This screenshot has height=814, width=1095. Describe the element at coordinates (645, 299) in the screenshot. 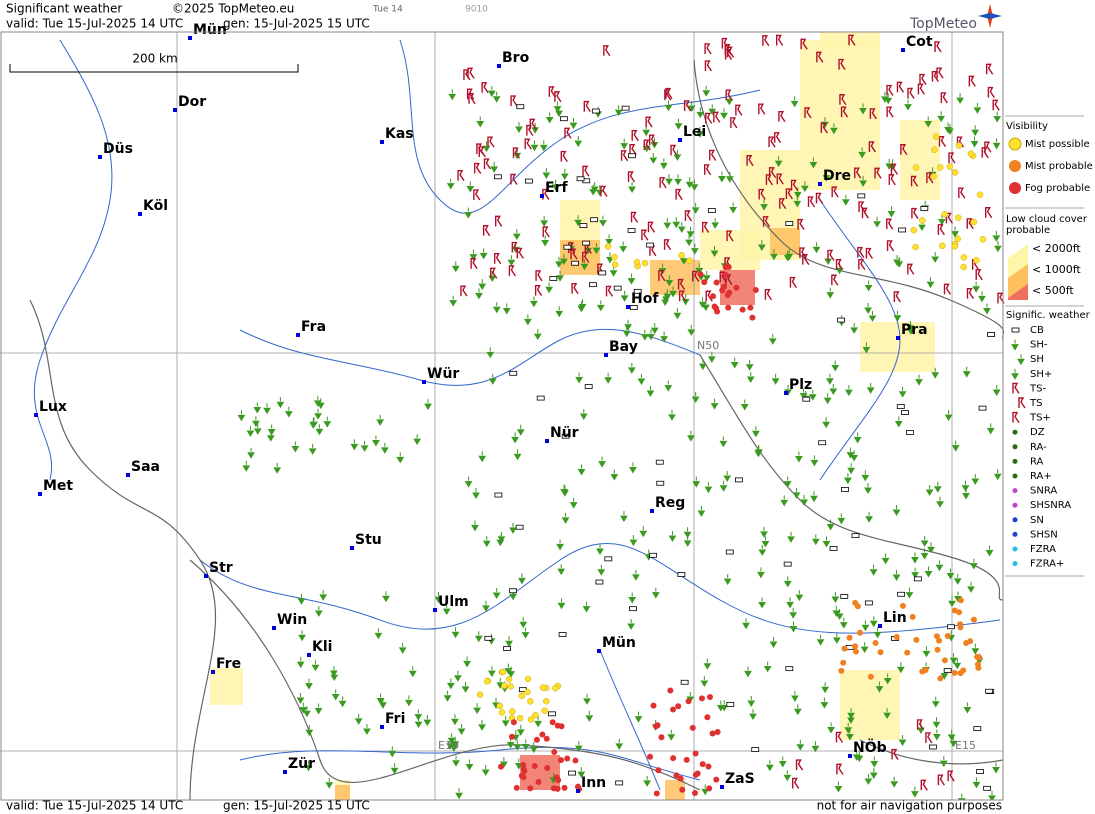

I see `city-label: Hof` at that location.